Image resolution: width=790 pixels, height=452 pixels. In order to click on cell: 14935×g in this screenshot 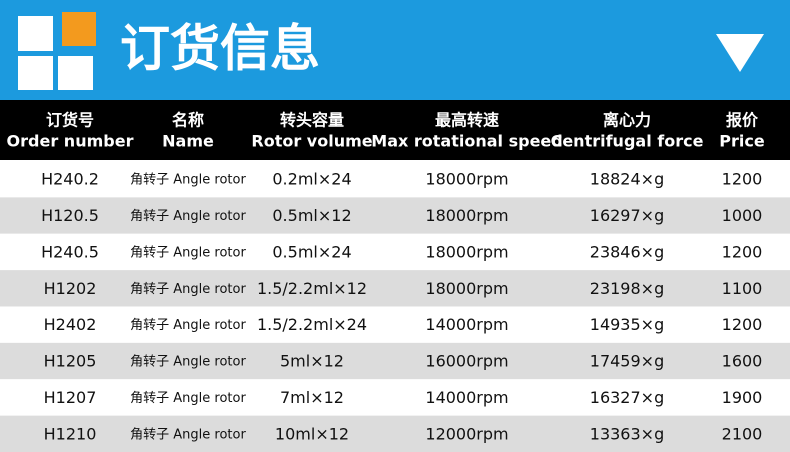, I will do `click(627, 324)`.